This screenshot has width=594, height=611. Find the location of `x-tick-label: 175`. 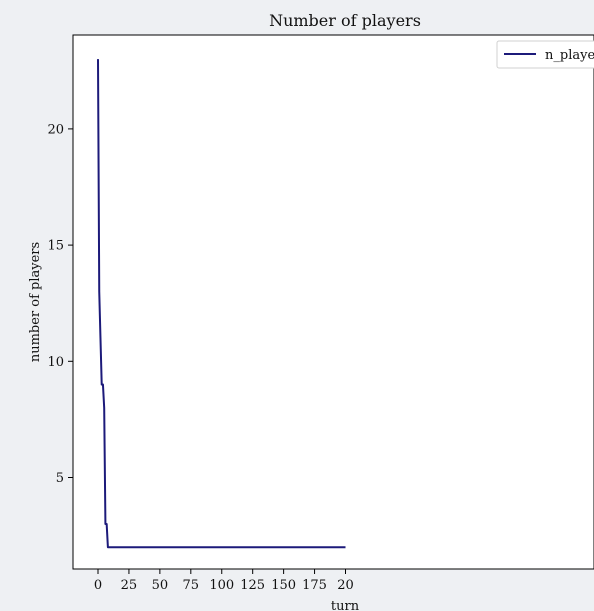

x-tick-label: 175 is located at coordinates (314, 585).